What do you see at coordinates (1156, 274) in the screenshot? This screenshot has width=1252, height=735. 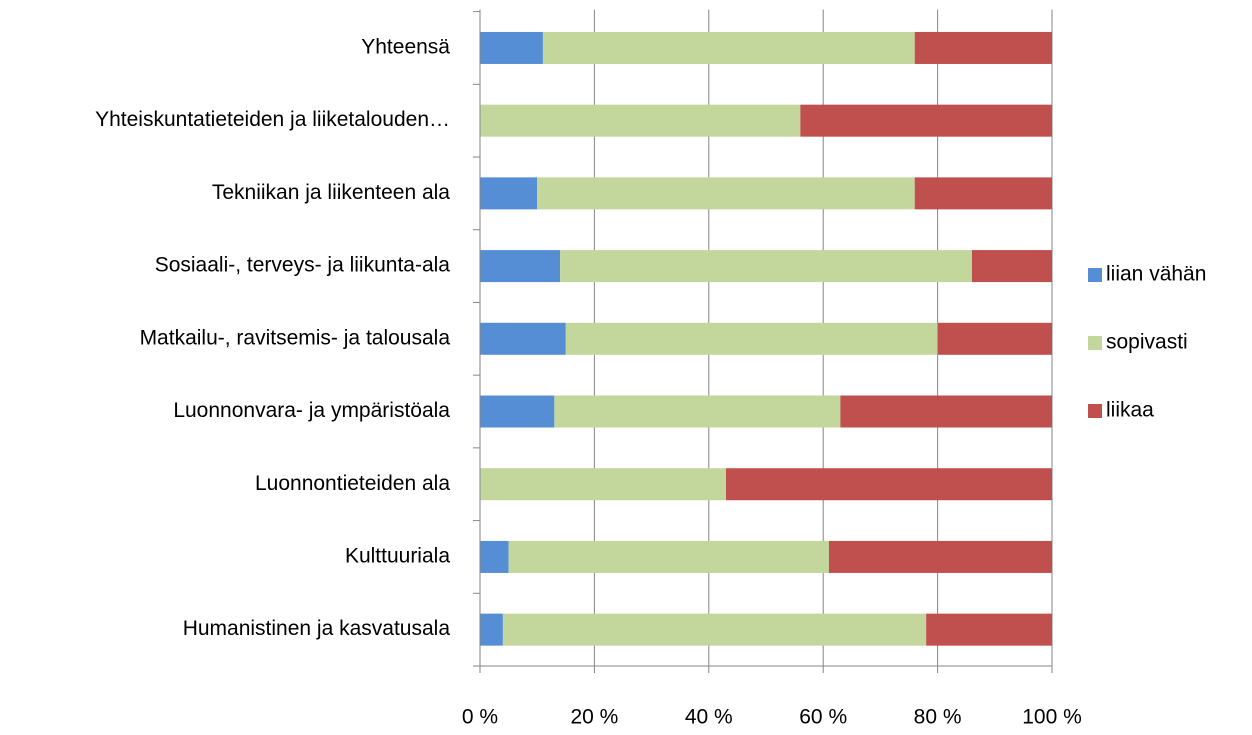 I see `legend-label: liian vähän` at bounding box center [1156, 274].